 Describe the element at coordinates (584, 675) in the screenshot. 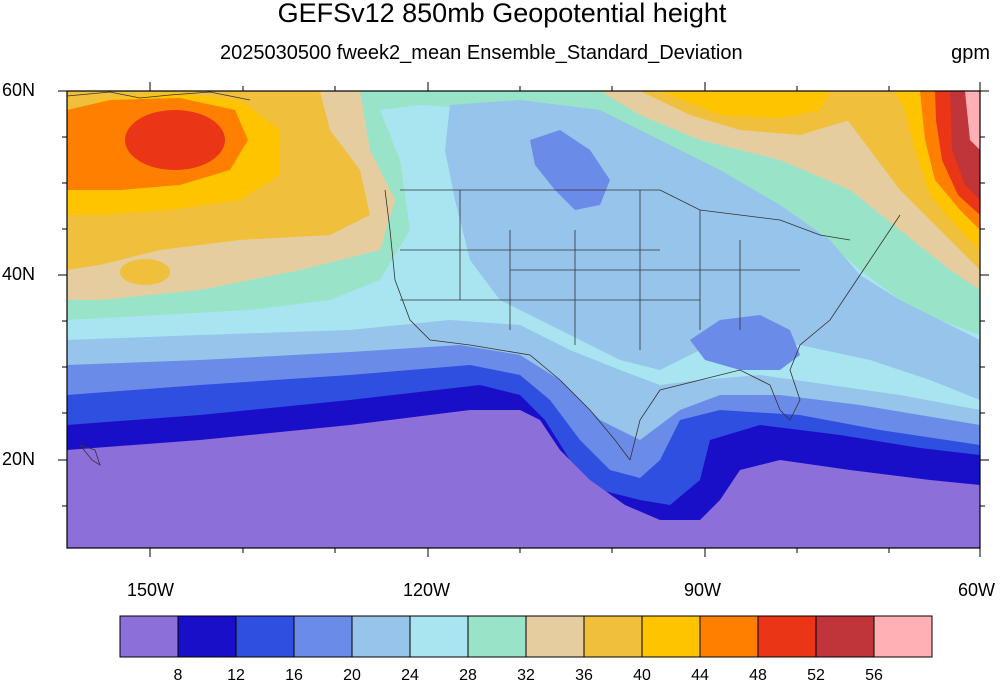

I see `colorbar-level-label: 36` at that location.